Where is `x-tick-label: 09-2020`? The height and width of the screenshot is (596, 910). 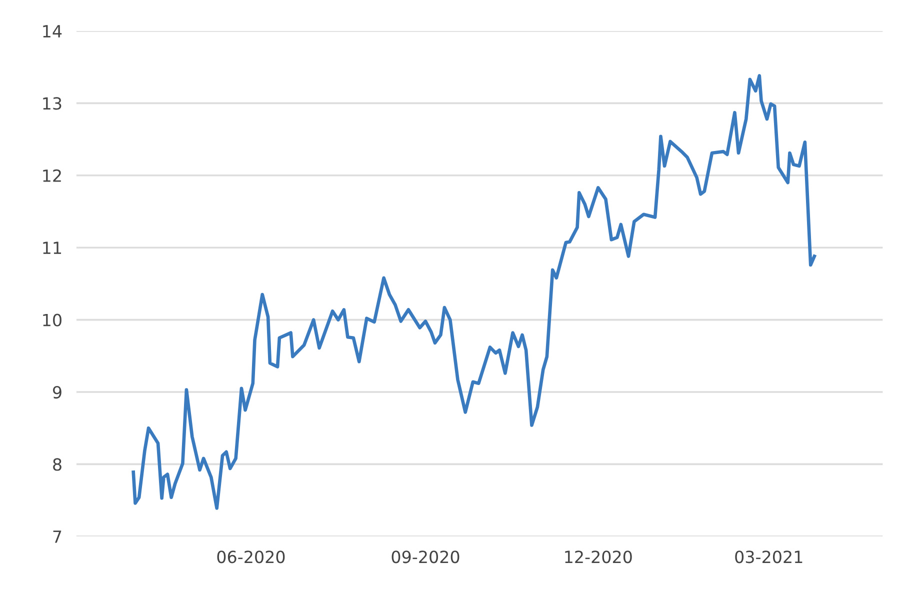
x-tick-label: 09-2020 is located at coordinates (426, 557).